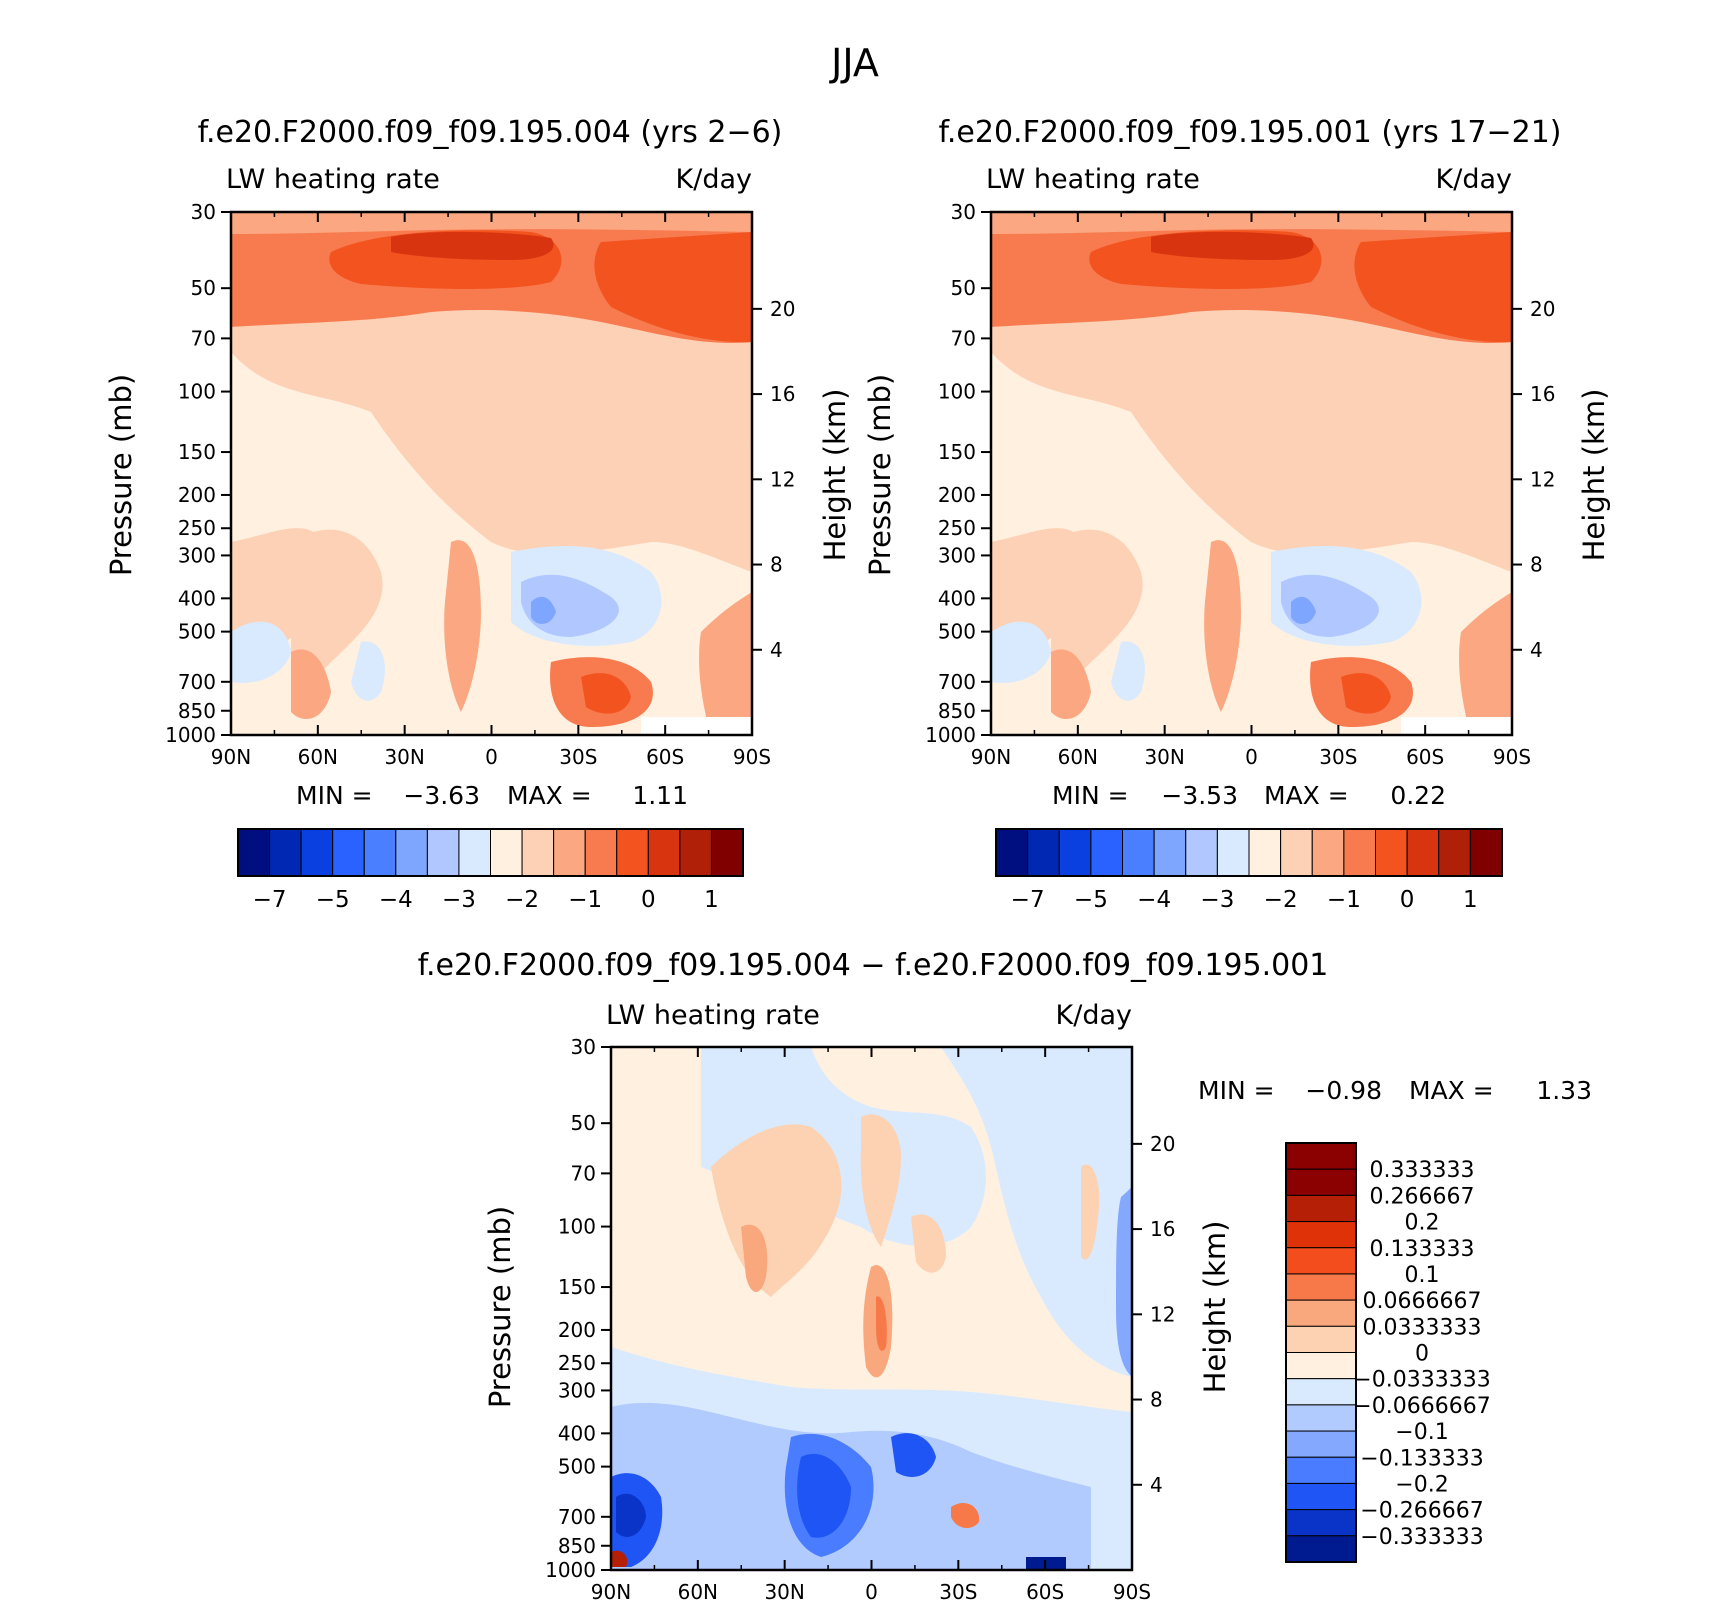 This screenshot has height=1615, width=1710. Describe the element at coordinates (333, 179) in the screenshot. I see `panel-a-variable: LW heating rate` at that location.